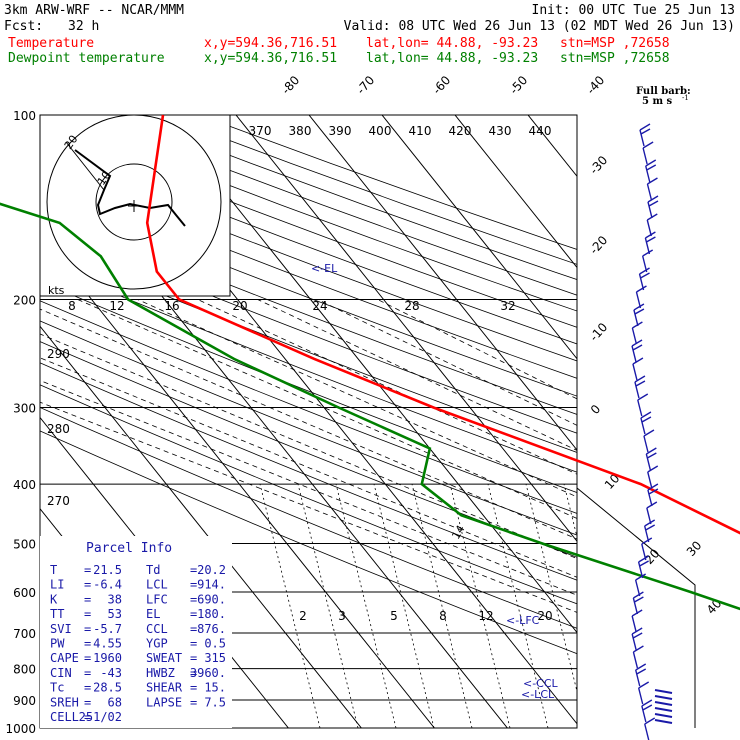  What do you see at coordinates (24, 701) in the screenshot?
I see `pressure-tick-label: 900` at bounding box center [24, 701].